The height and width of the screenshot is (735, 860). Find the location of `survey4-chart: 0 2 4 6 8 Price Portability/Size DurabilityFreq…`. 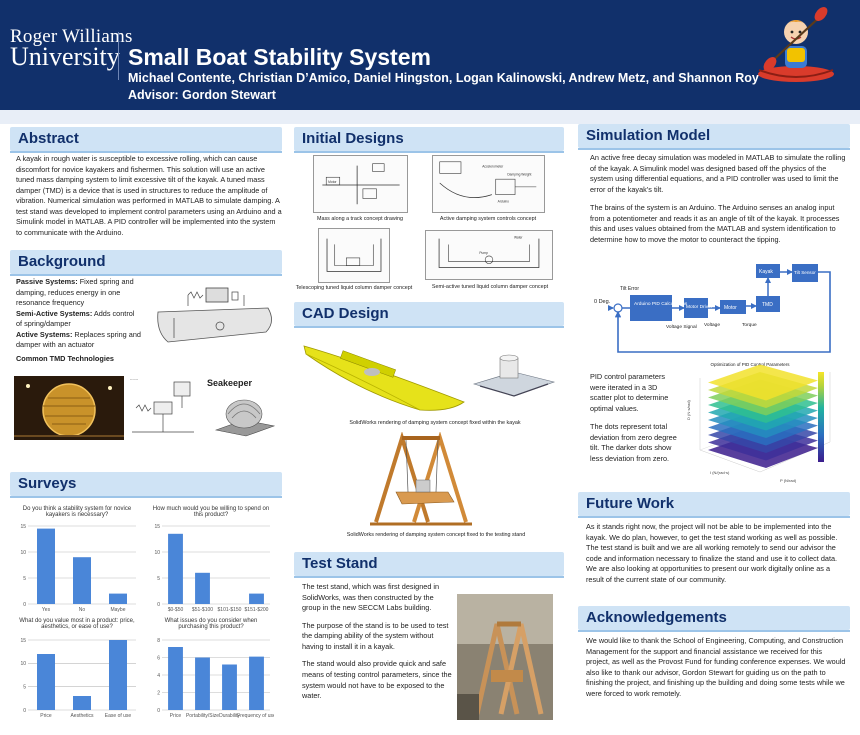

survey4-chart: 0 2 4 6 8 Price Portability/Size DurabilityFreq… is located at coordinates (215, 678).